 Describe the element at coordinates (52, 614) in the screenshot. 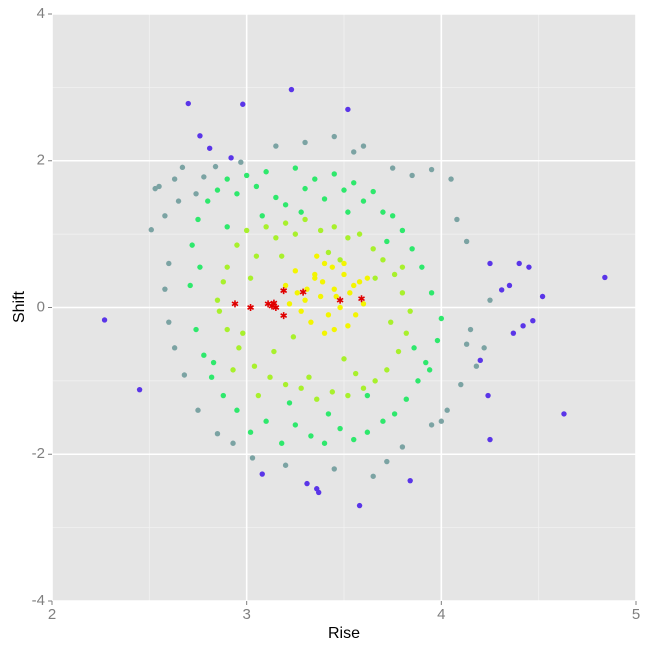

I see `x-tick-label: 2` at that location.